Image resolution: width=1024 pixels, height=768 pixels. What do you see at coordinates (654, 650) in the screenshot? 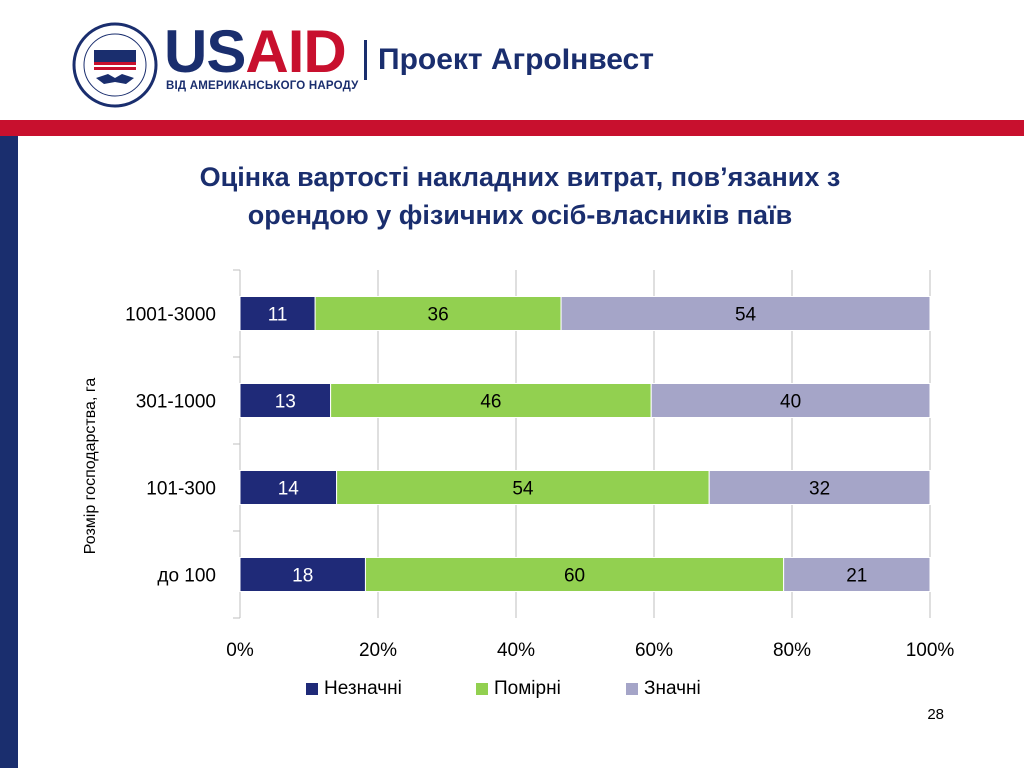
I see `x-tick-label: 60%` at bounding box center [654, 650].